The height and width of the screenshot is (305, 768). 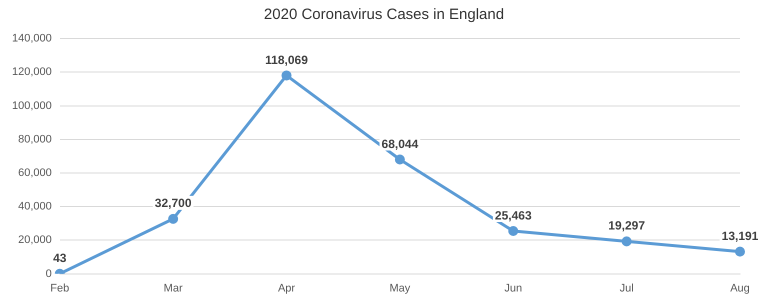 I want to click on data-label: 25,463, so click(x=513, y=215).